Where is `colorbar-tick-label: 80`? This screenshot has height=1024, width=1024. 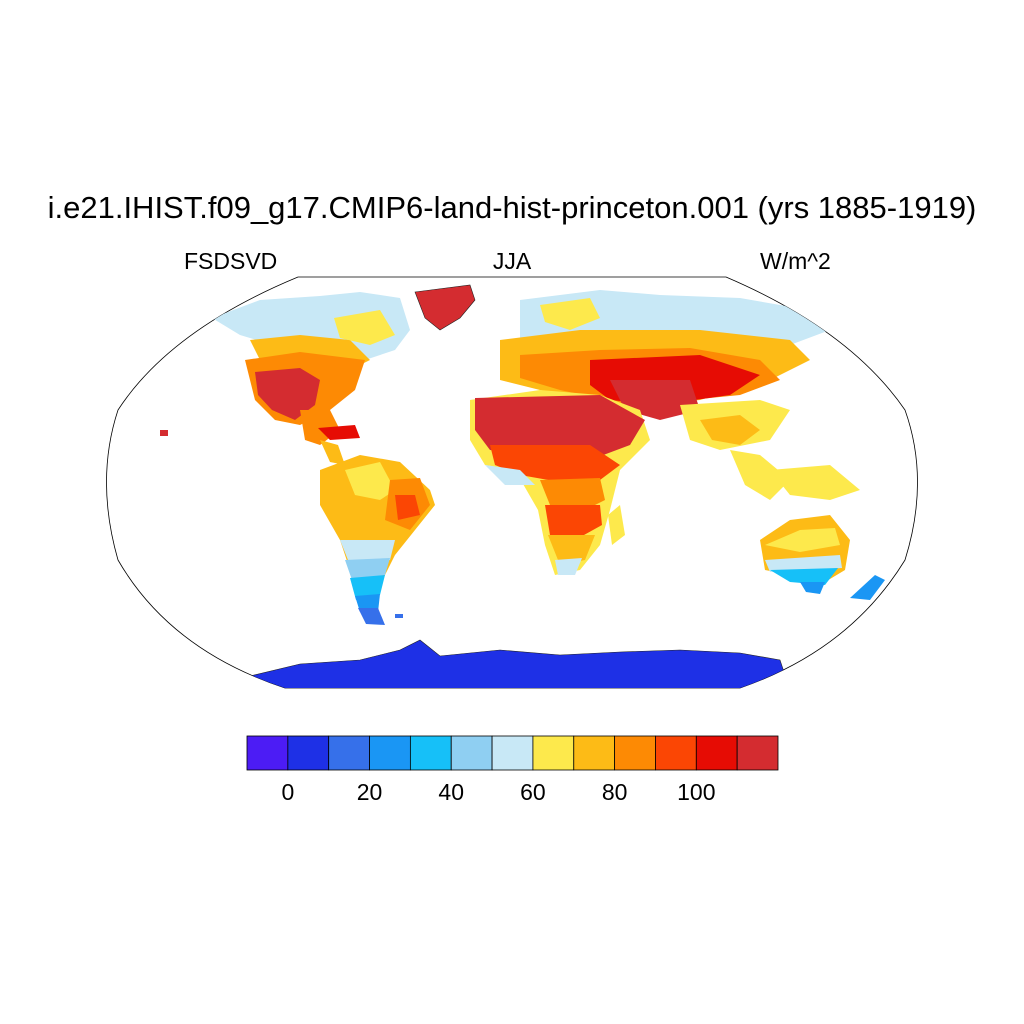
colorbar-tick-label: 80 is located at coordinates (614, 792).